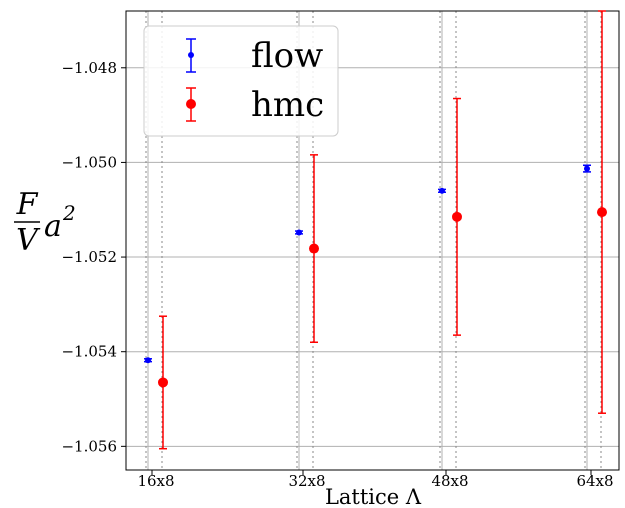 This screenshot has width=625, height=508. Describe the element at coordinates (89, 257) in the screenshot. I see `y-tick-label: −1.052` at that location.